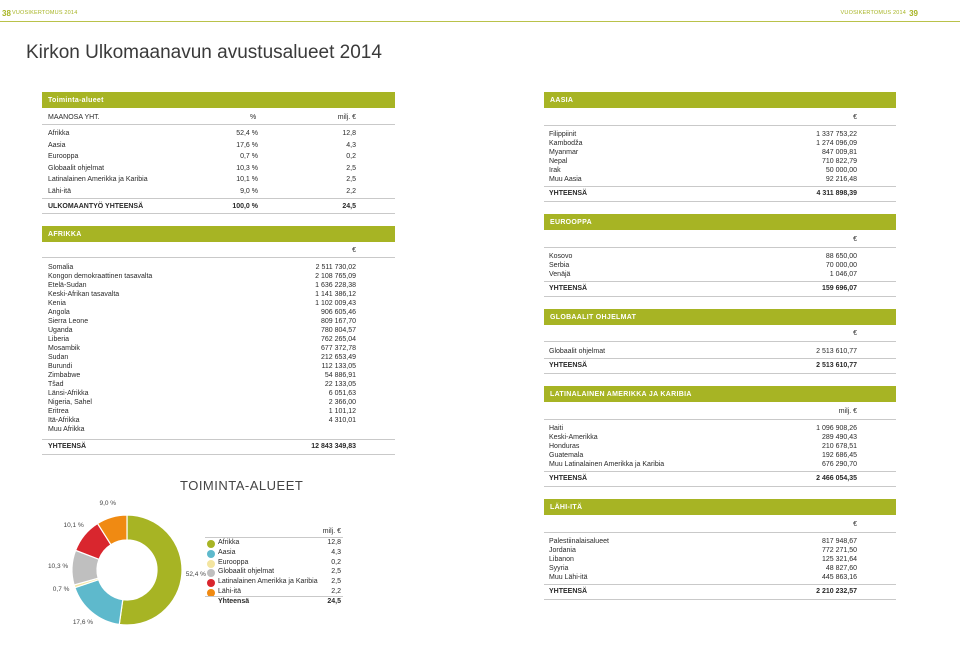 The width and height of the screenshot is (960, 652). Describe the element at coordinates (73, 526) in the screenshot. I see `donut-percent-label: 10,1 %` at that location.